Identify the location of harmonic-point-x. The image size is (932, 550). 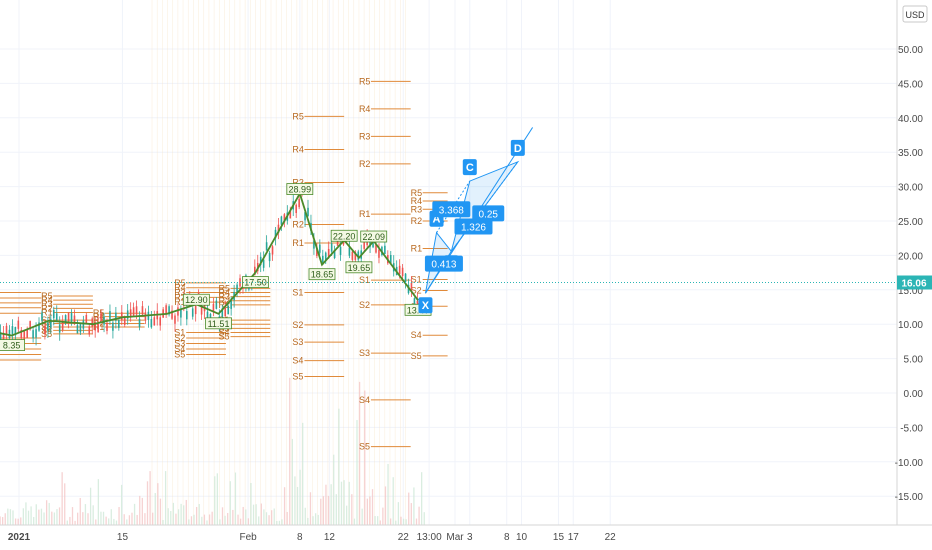
(425, 305).